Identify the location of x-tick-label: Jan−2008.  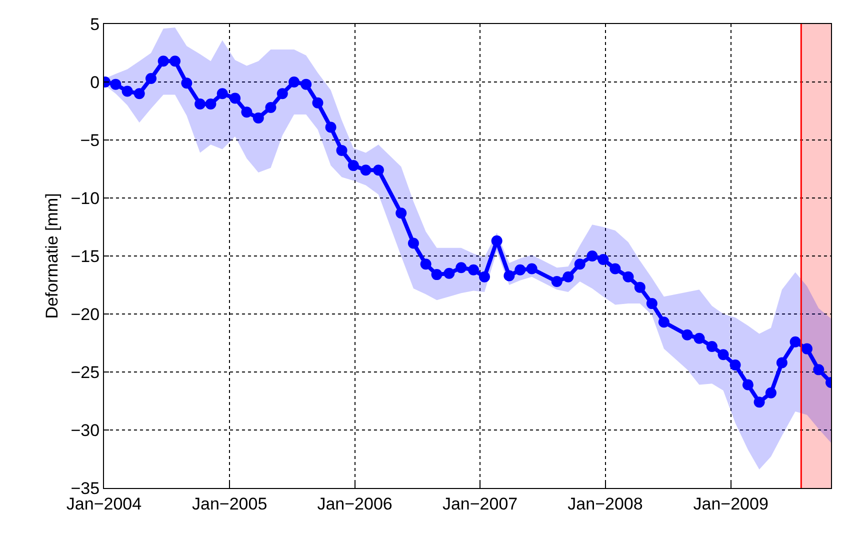
(605, 504).